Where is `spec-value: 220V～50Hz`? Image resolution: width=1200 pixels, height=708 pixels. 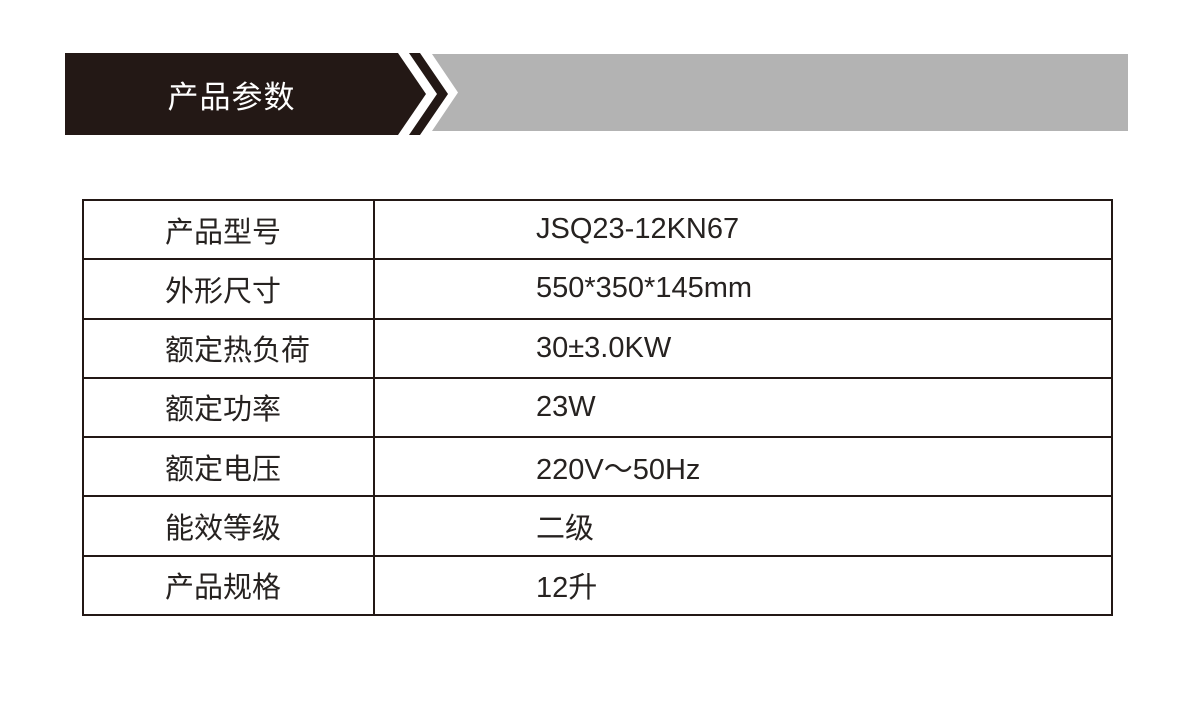
spec-value: 220V～50Hz is located at coordinates (618, 469).